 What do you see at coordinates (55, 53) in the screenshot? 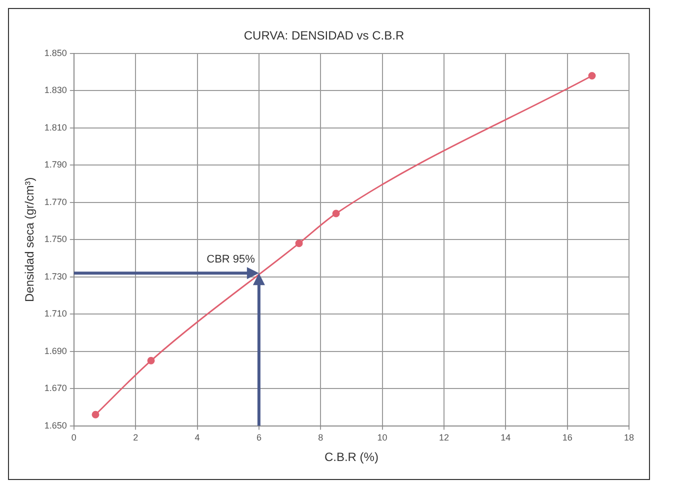
I see `y-tick-label: 1.850` at bounding box center [55, 53].